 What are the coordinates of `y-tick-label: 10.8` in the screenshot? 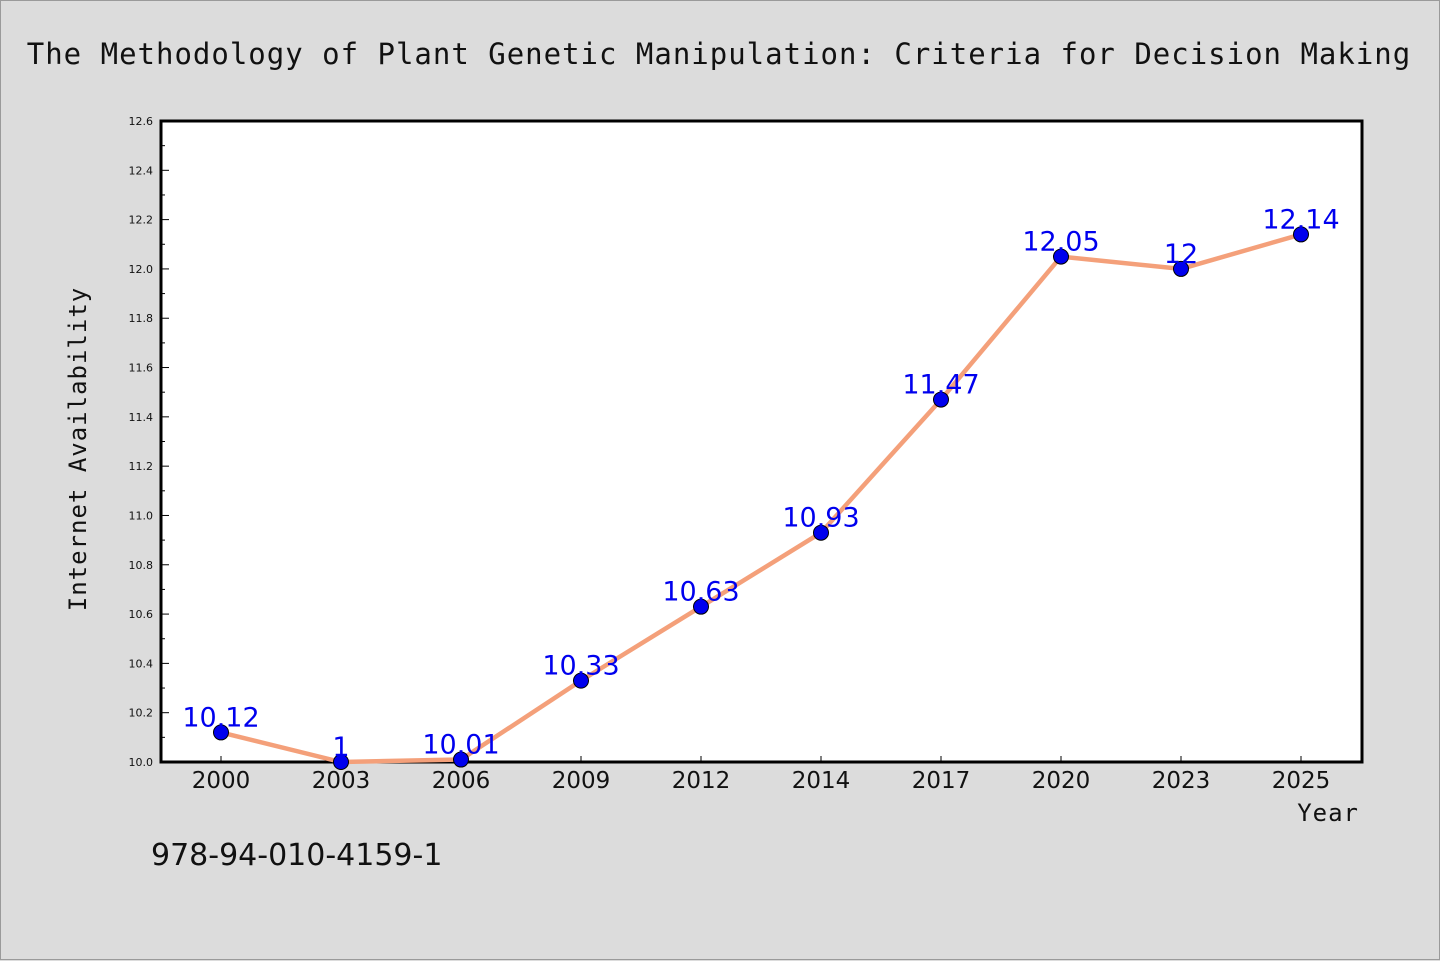 It's located at (141, 565).